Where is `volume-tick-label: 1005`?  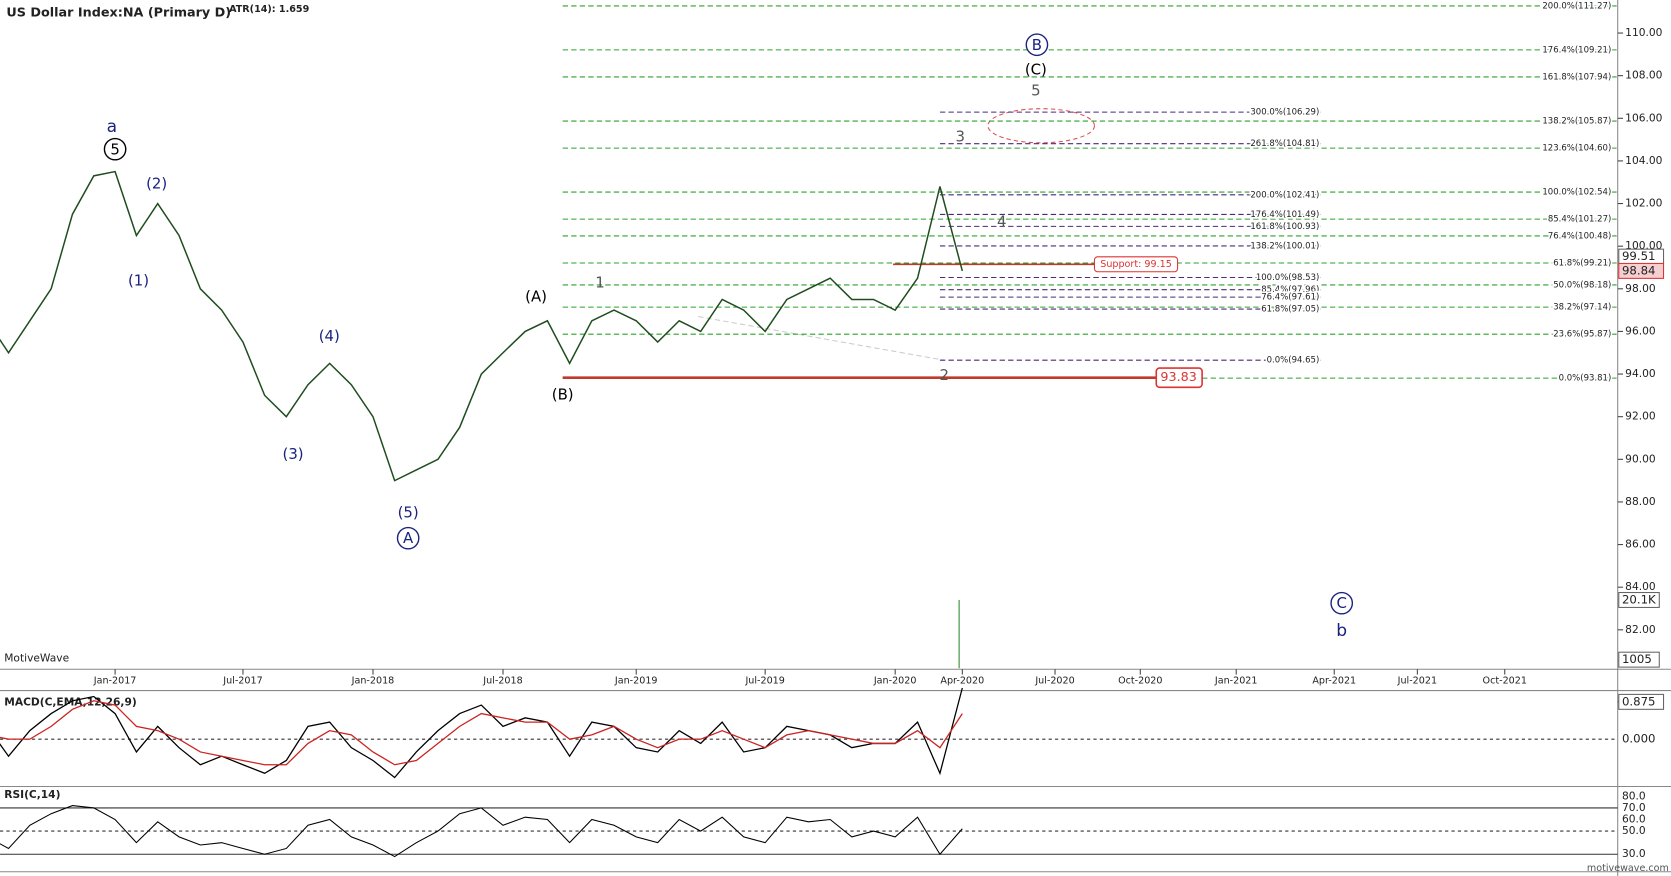
volume-tick-label: 1005 is located at coordinates (1637, 659).